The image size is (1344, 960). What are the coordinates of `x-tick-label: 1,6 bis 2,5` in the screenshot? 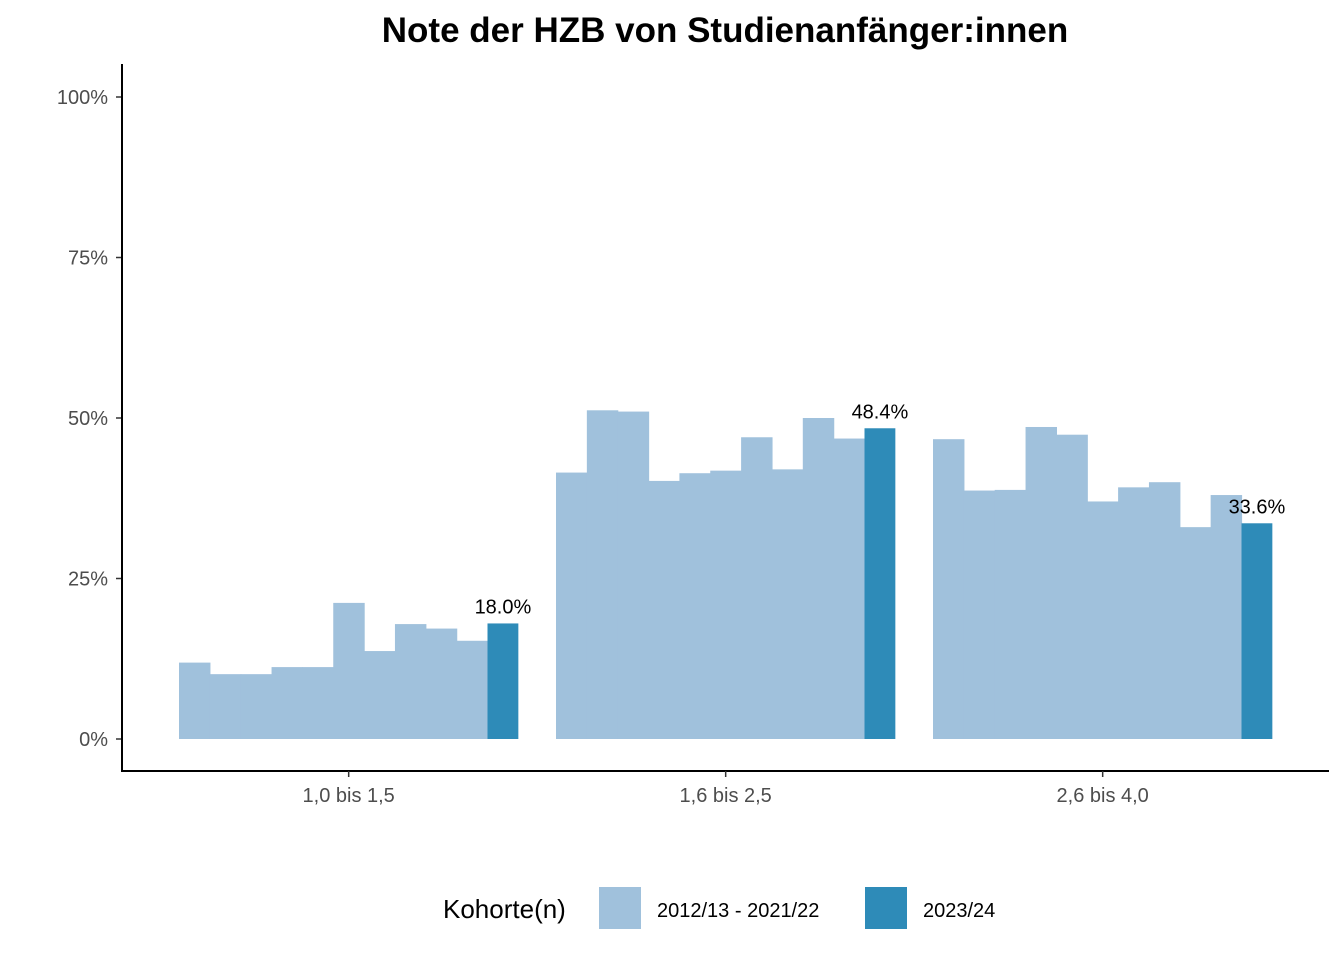 It's located at (726, 796).